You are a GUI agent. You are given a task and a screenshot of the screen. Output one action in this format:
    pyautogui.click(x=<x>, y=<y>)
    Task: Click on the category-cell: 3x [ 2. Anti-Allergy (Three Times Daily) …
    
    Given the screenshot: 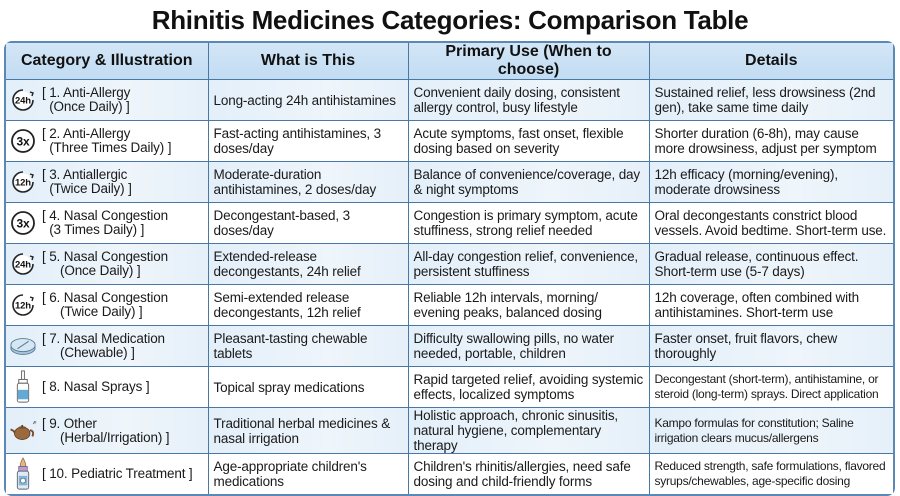 What is the action you would take?
    pyautogui.click(x=107, y=141)
    